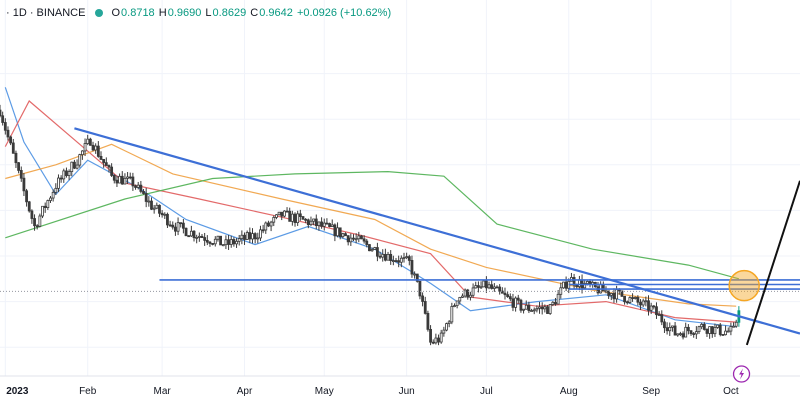  Describe the element at coordinates (138, 13) in the screenshot. I see `open-value: 0.8718` at that location.